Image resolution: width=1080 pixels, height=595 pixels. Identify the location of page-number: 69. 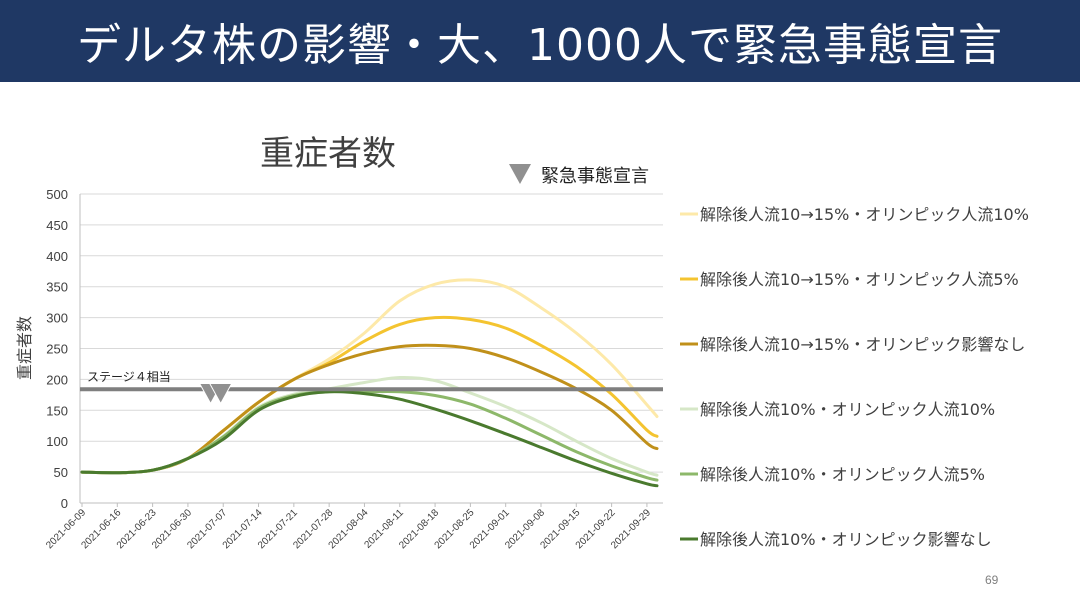
(992, 580).